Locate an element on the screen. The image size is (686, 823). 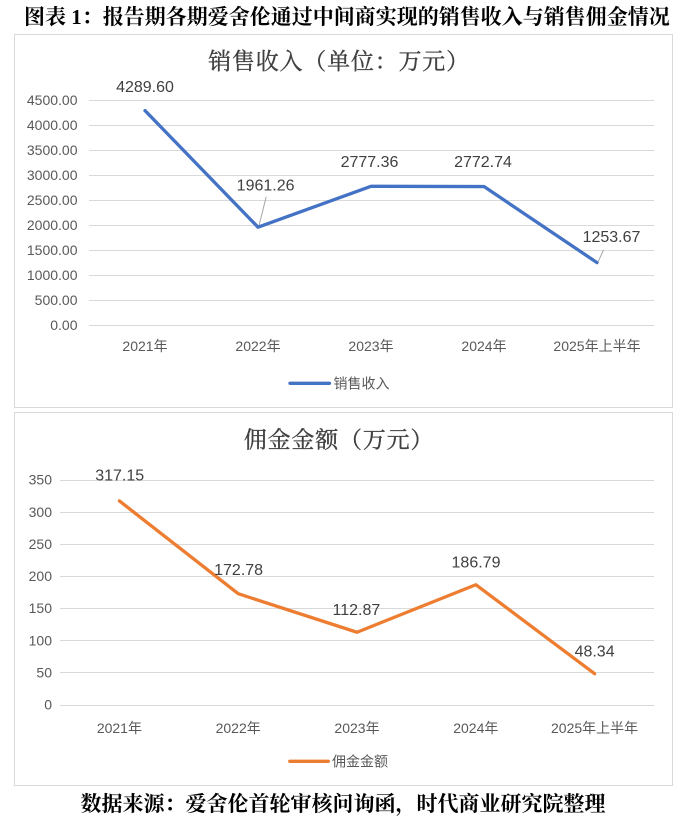
svg-text: 佣金金额（万元） is located at coordinates (339, 440).